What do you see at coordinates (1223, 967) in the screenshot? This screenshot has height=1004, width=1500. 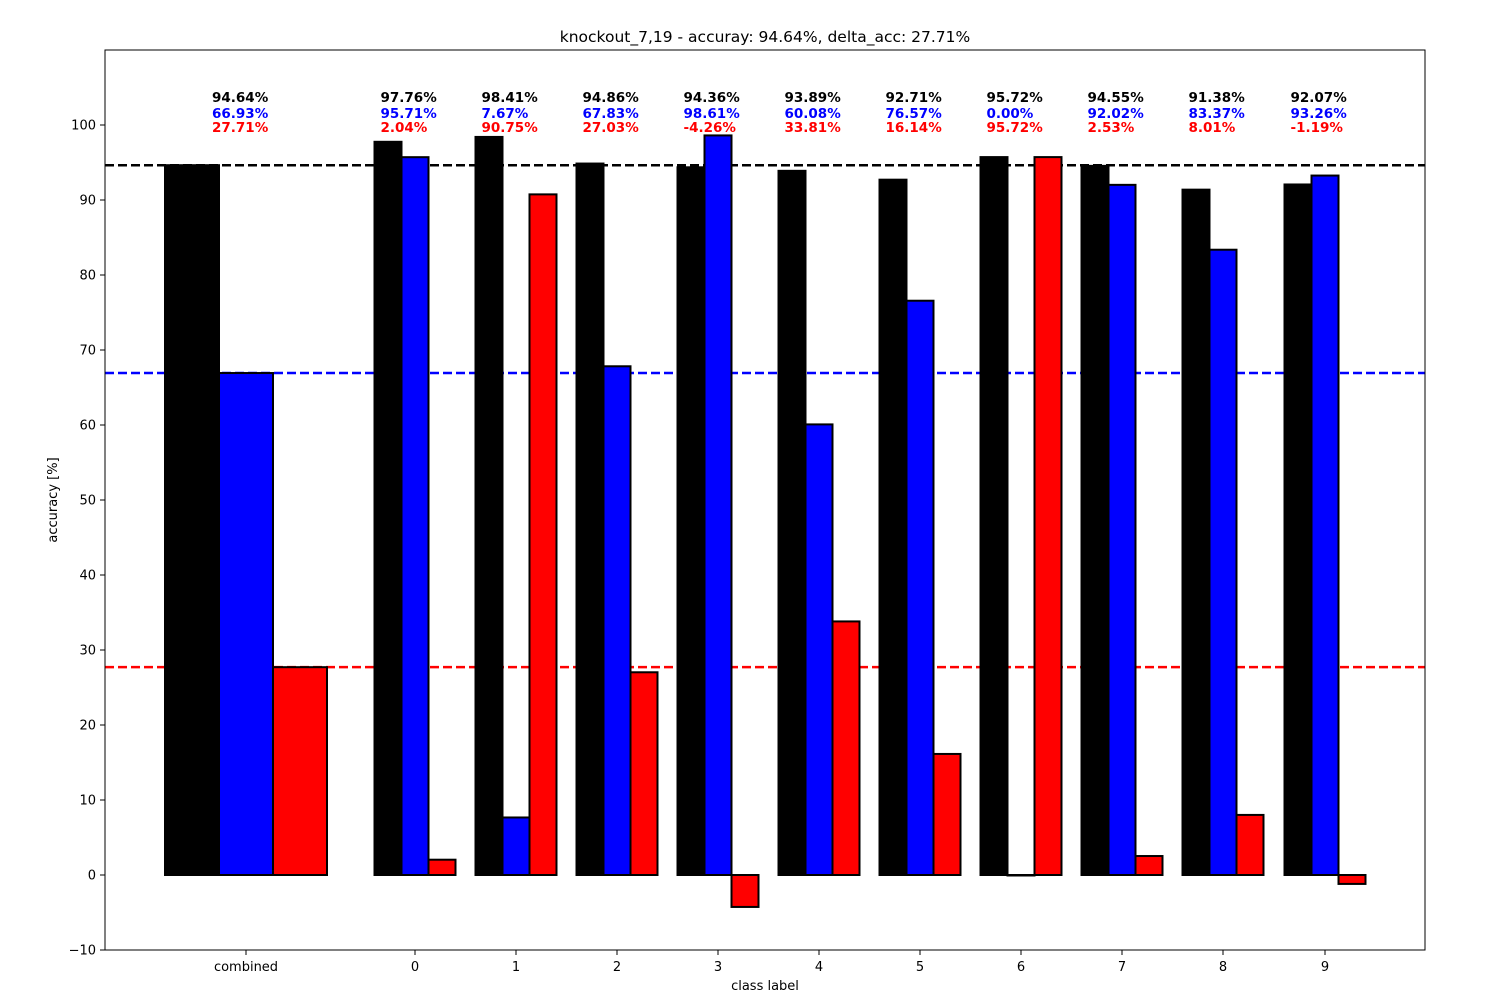 I see `x-tick-label: 8` at bounding box center [1223, 967].